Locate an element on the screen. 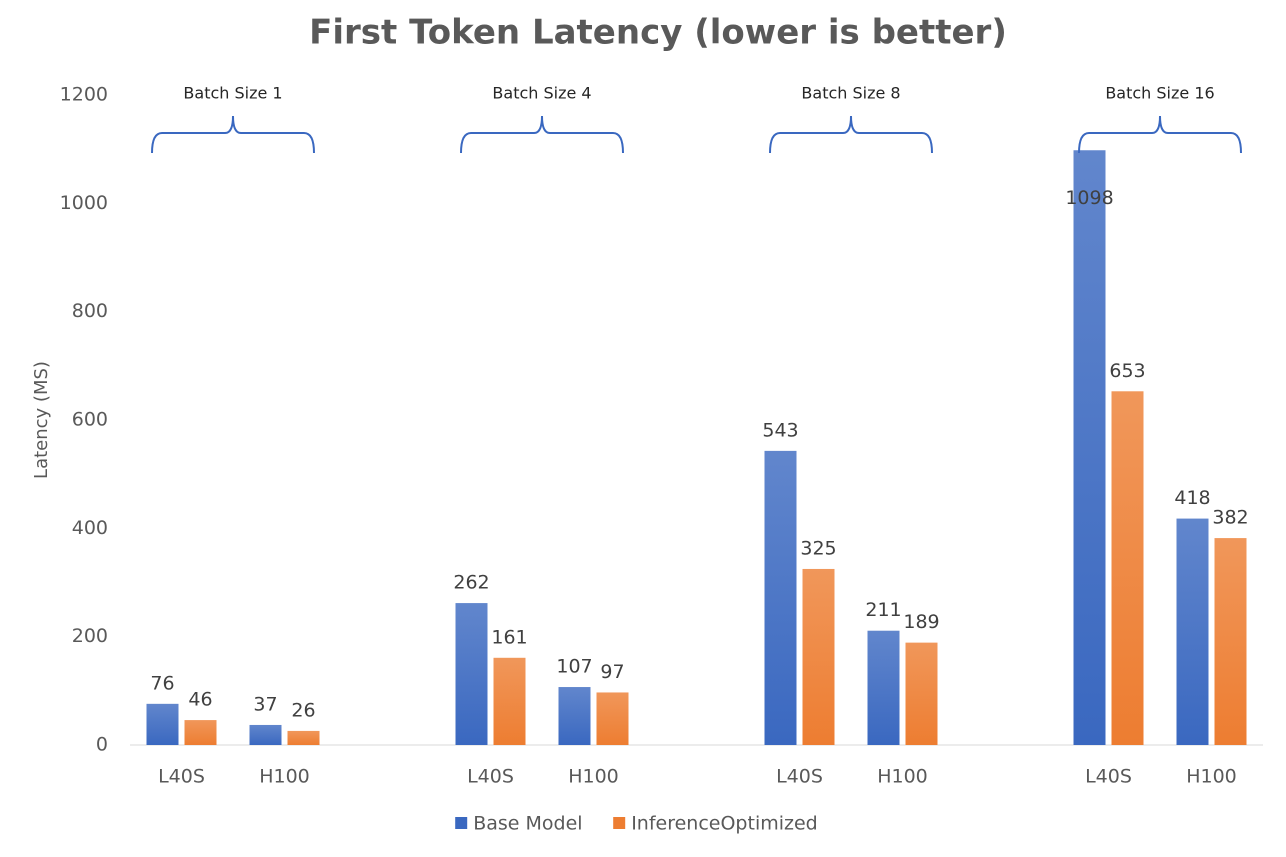  group-label: Batch Size 1 is located at coordinates (232, 93).